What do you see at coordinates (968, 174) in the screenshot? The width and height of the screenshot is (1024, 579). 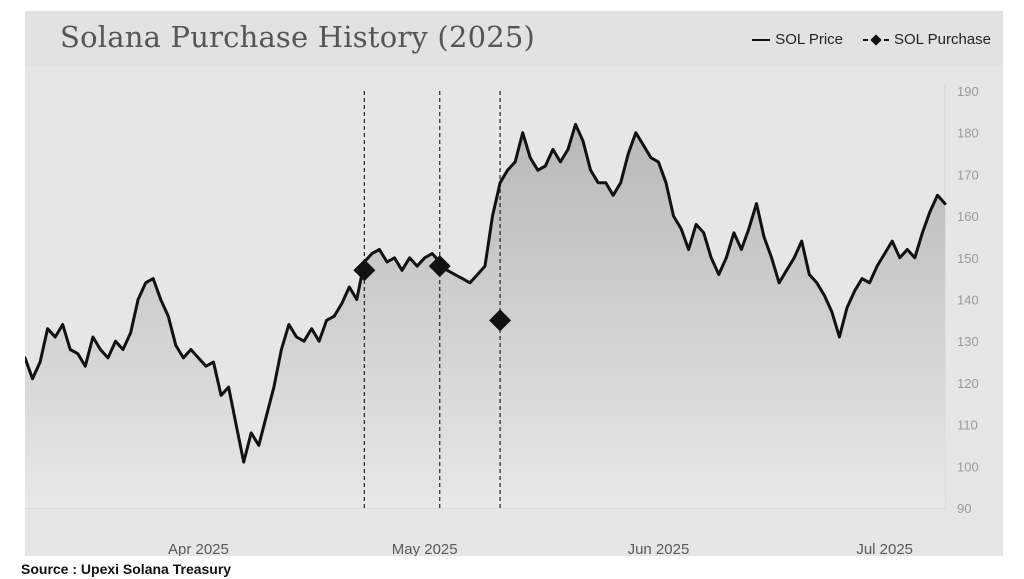 I see `y-tick-label: 170` at bounding box center [968, 174].